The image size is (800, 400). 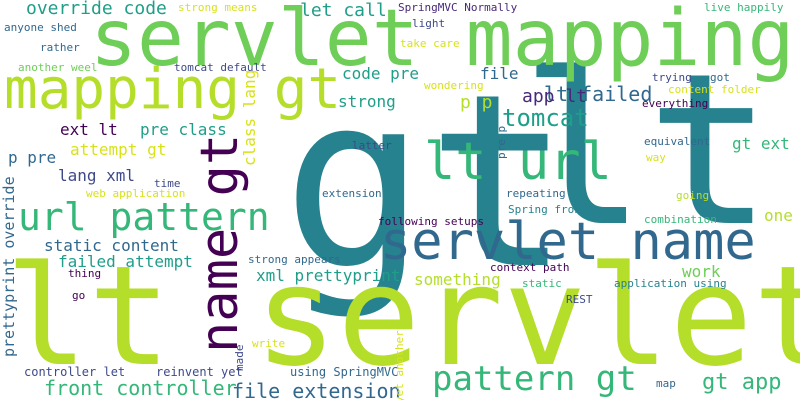 What do you see at coordinates (220, 243) in the screenshot?
I see `cloud-word-name-gt: name gt` at bounding box center [220, 243].